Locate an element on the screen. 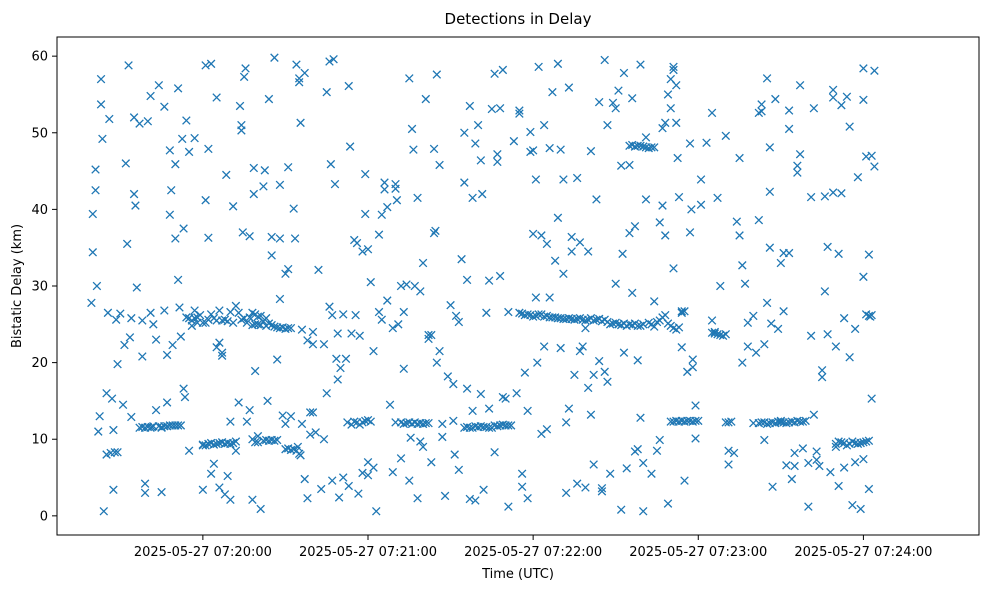 The image size is (990, 590). x-tick-label: 2025-05-27 07:21:00 is located at coordinates (368, 552).